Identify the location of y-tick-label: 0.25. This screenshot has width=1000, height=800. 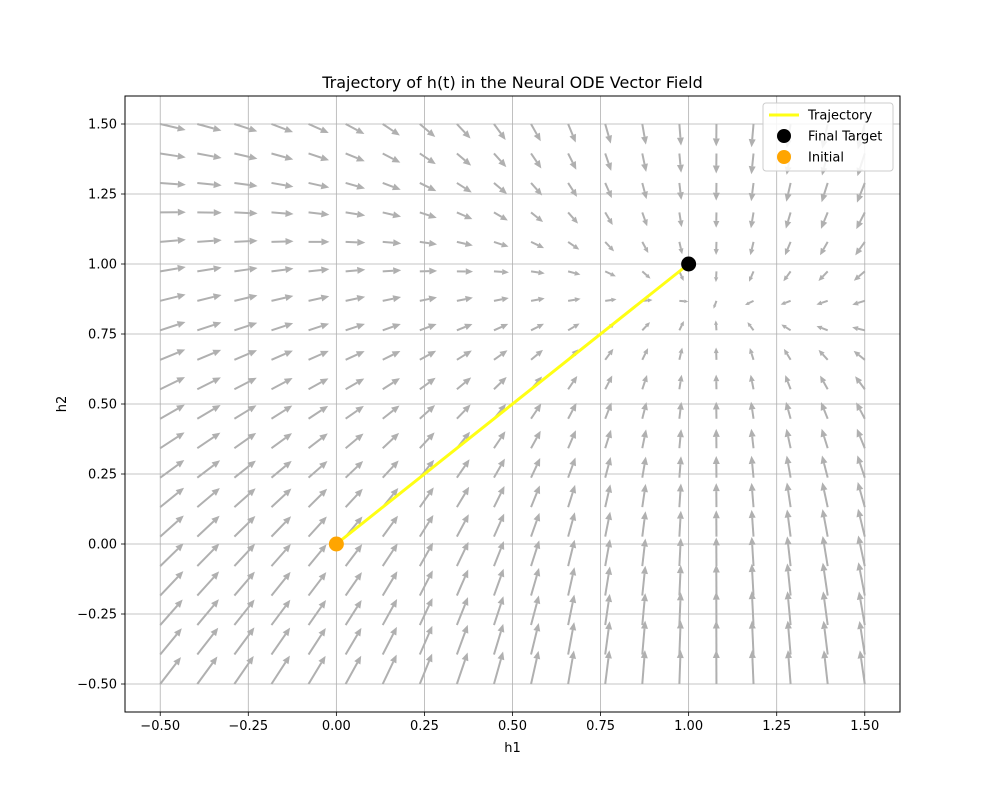
(102, 475).